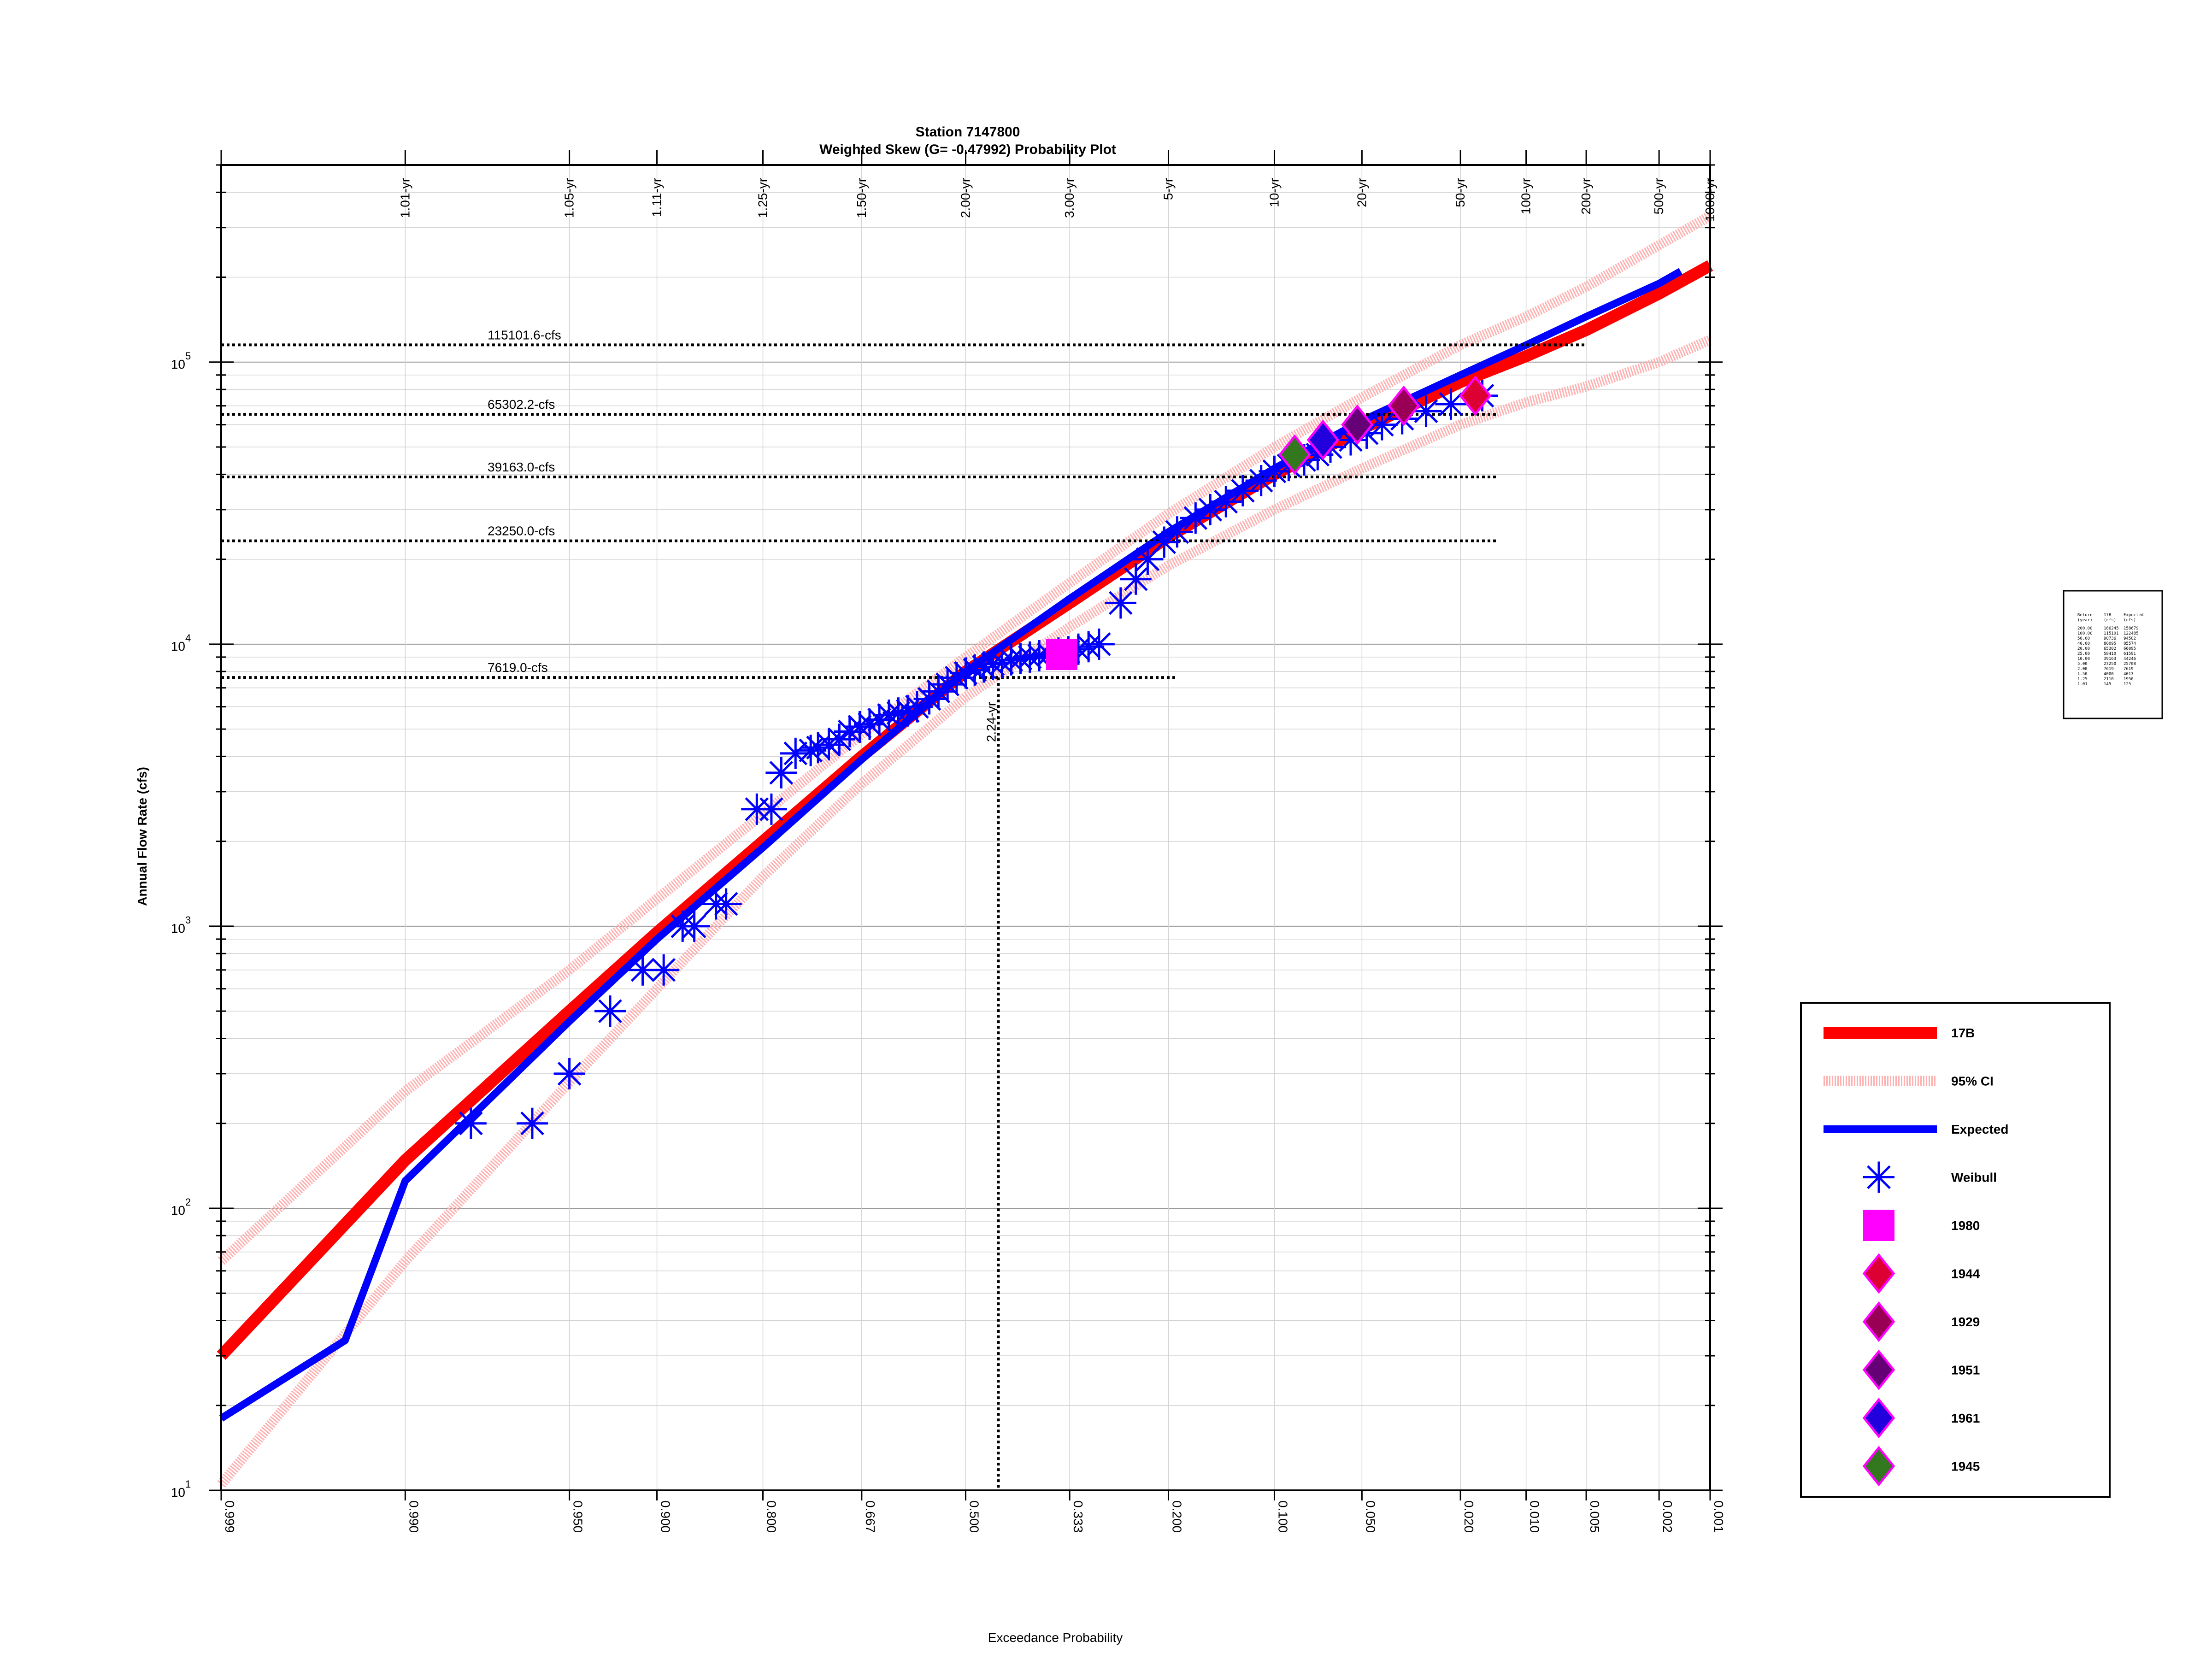 The height and width of the screenshot is (1659, 2212). What do you see at coordinates (2109, 669) in the screenshot?
I see `summary-cell: 7619` at bounding box center [2109, 669].